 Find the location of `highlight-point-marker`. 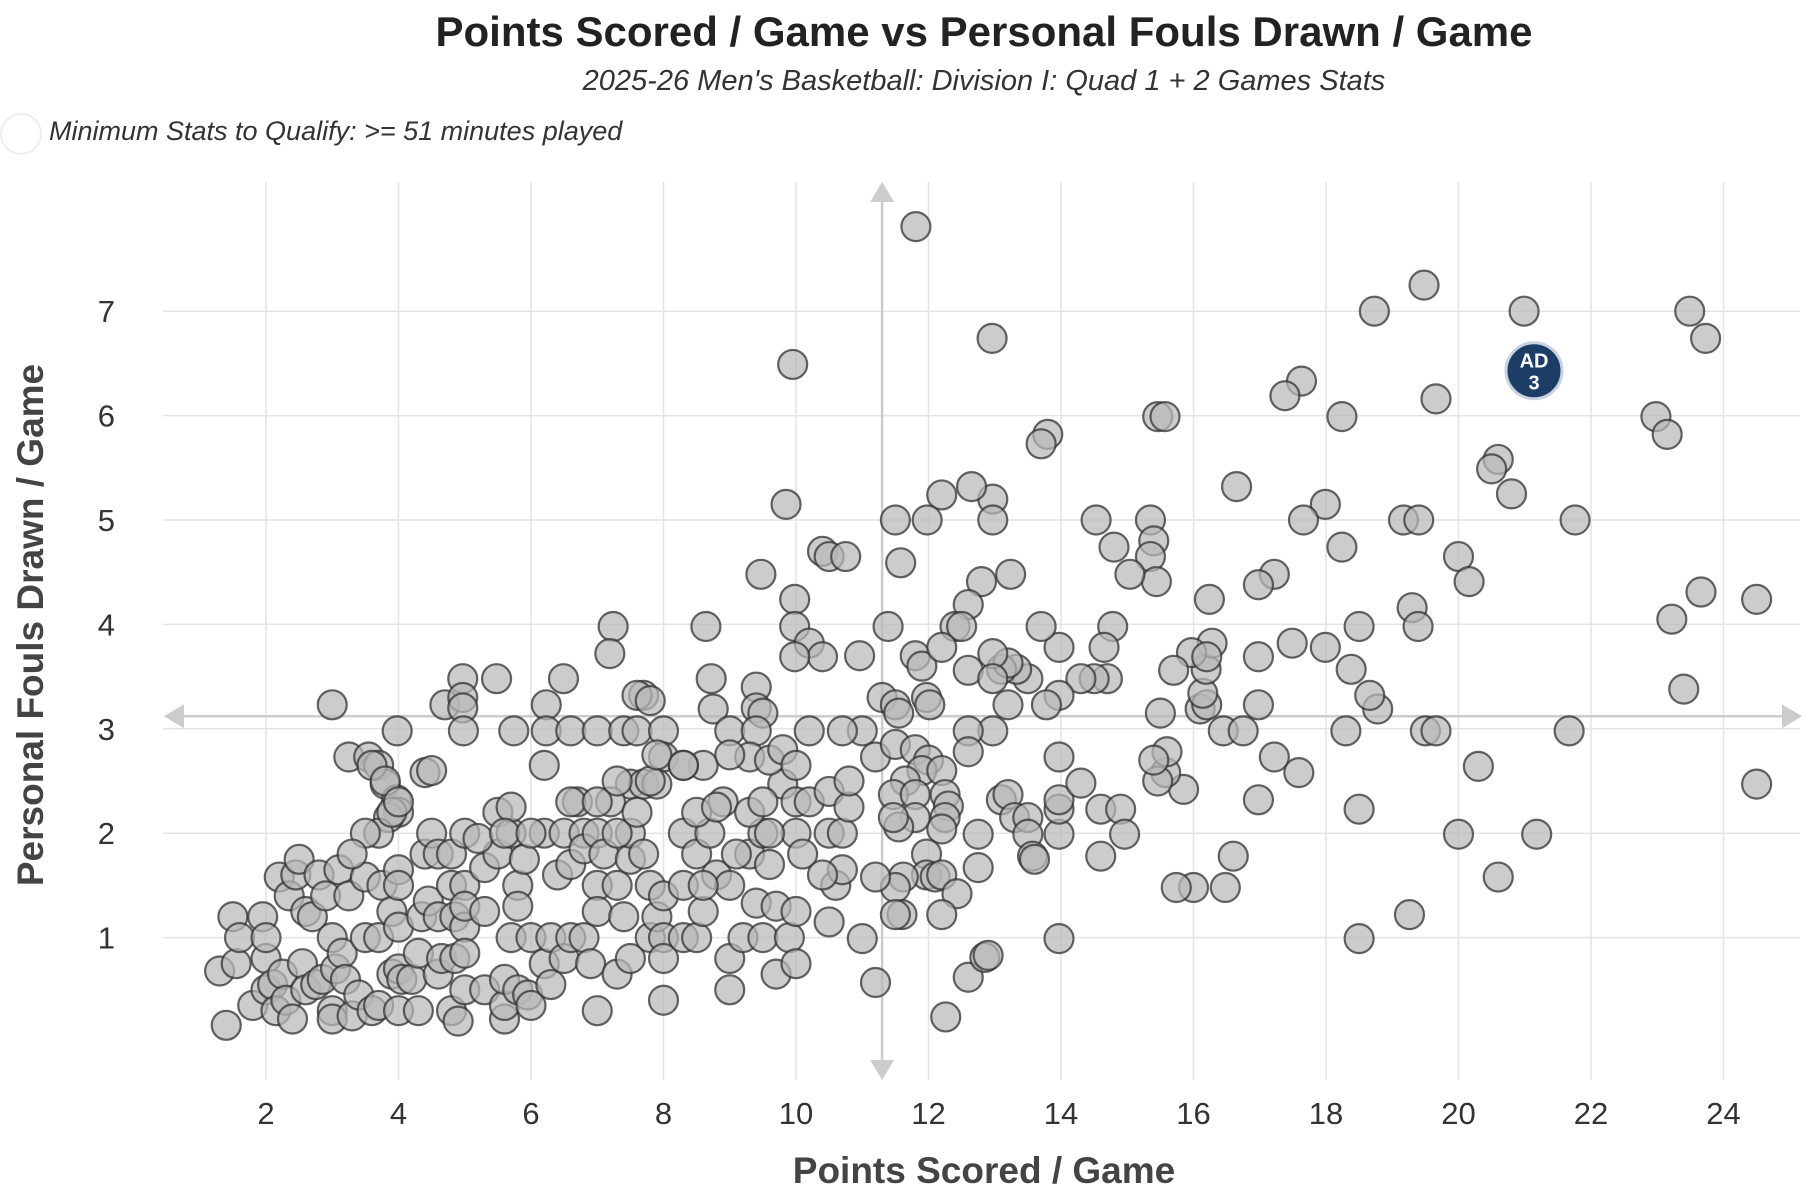

highlight-point-marker is located at coordinates (1534, 371).